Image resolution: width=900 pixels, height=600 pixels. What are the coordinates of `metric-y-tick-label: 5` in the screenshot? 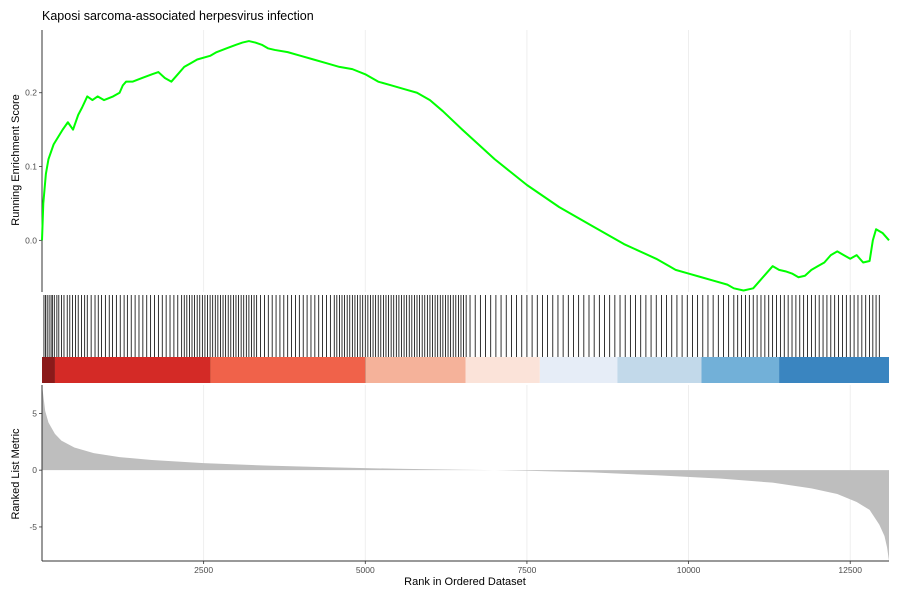 It's located at (34, 413).